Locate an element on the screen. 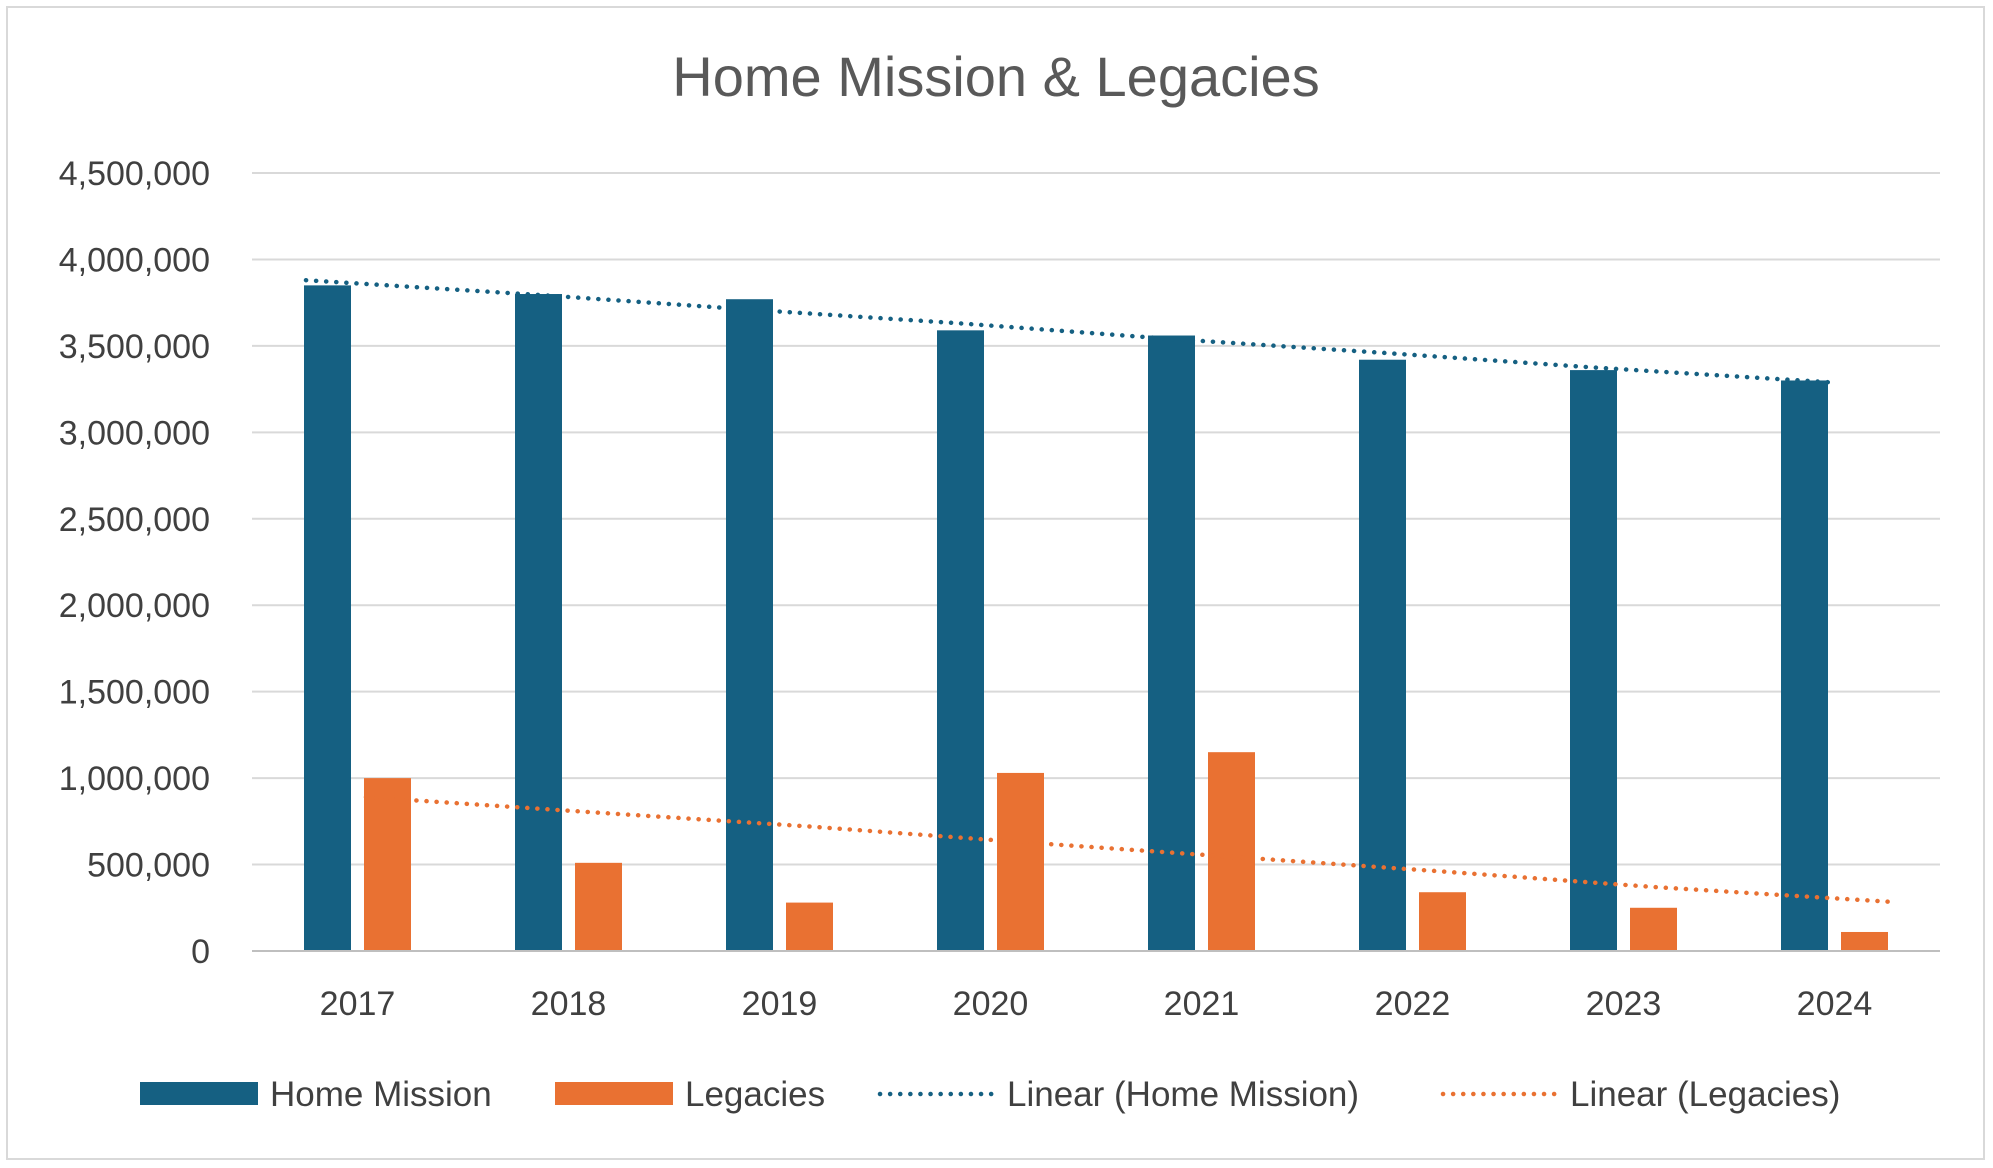 The image size is (1993, 1168). chart-title: Home Mission & Legacies is located at coordinates (995, 76).